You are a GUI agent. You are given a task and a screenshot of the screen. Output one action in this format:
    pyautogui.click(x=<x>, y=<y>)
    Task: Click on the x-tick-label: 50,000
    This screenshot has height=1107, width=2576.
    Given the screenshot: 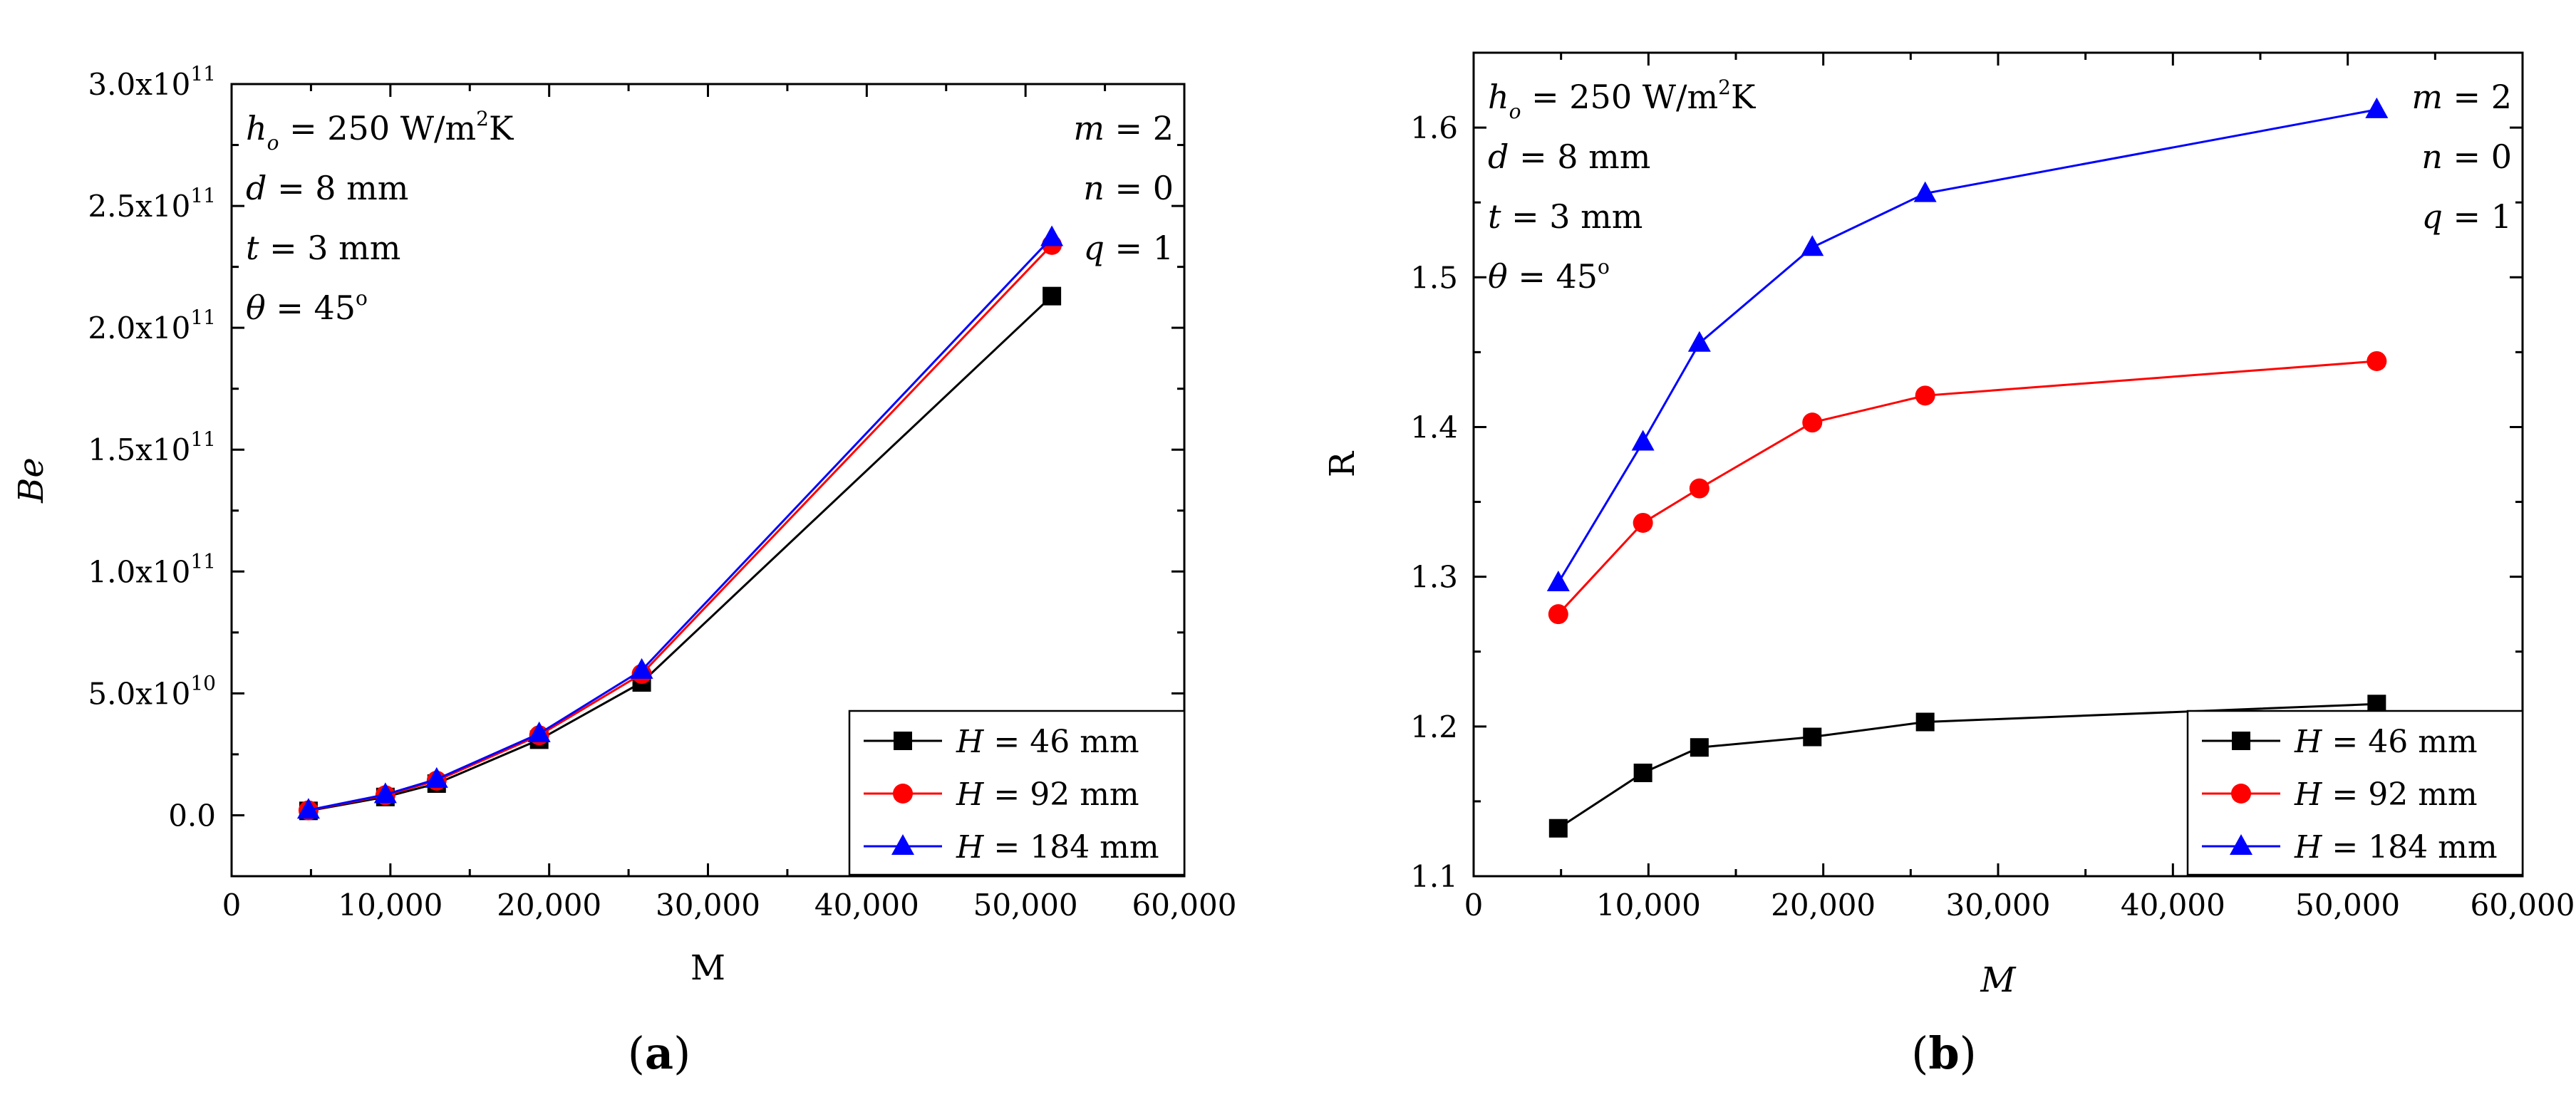 What is the action you would take?
    pyautogui.click(x=2348, y=905)
    